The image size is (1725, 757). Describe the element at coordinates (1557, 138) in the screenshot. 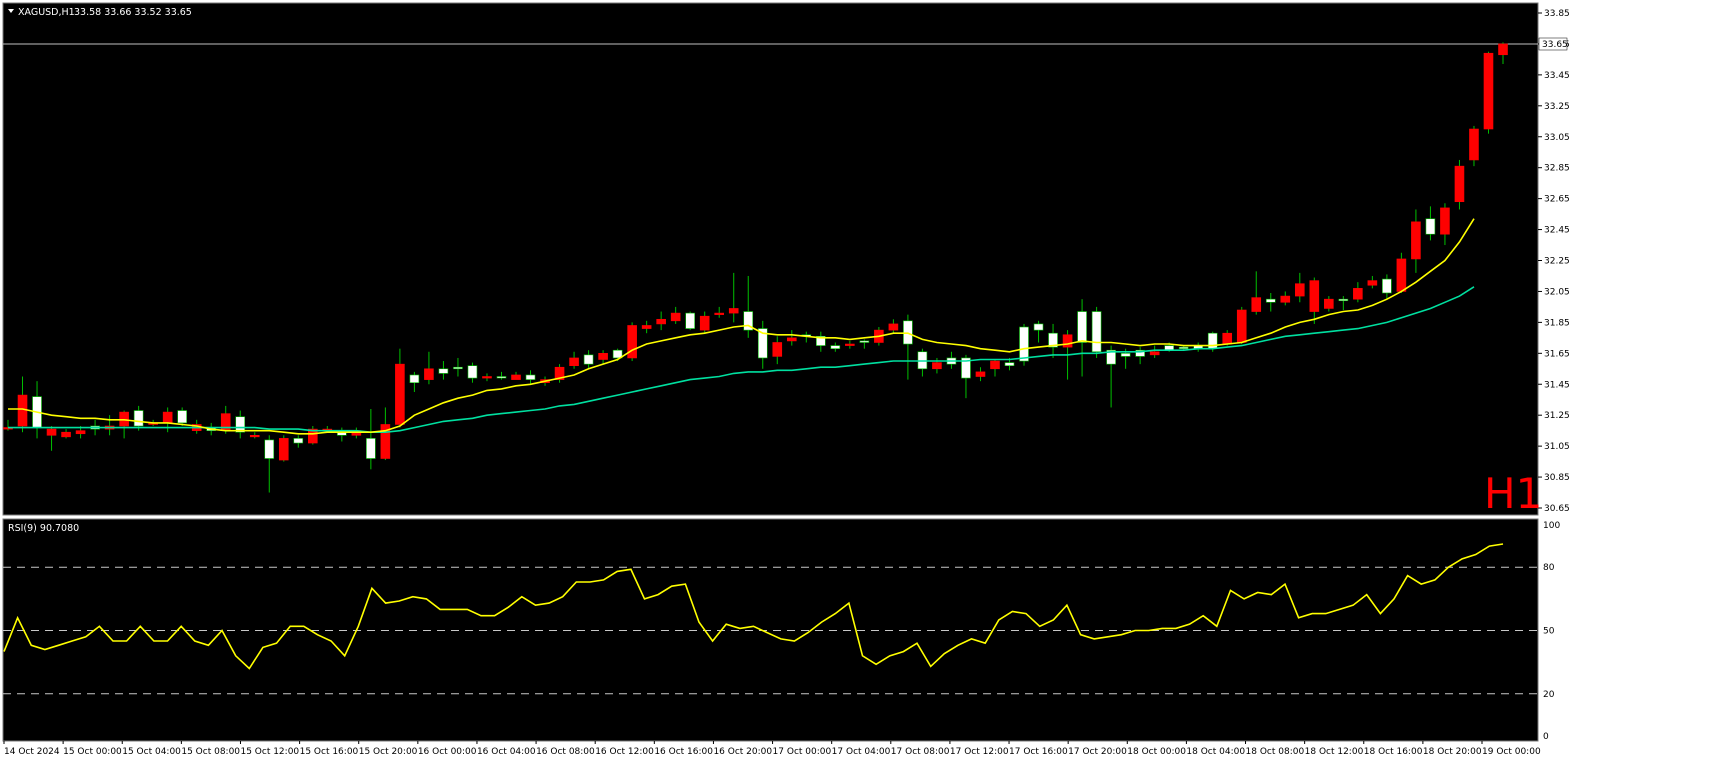

I see `price-tick-label: 33.05` at that location.